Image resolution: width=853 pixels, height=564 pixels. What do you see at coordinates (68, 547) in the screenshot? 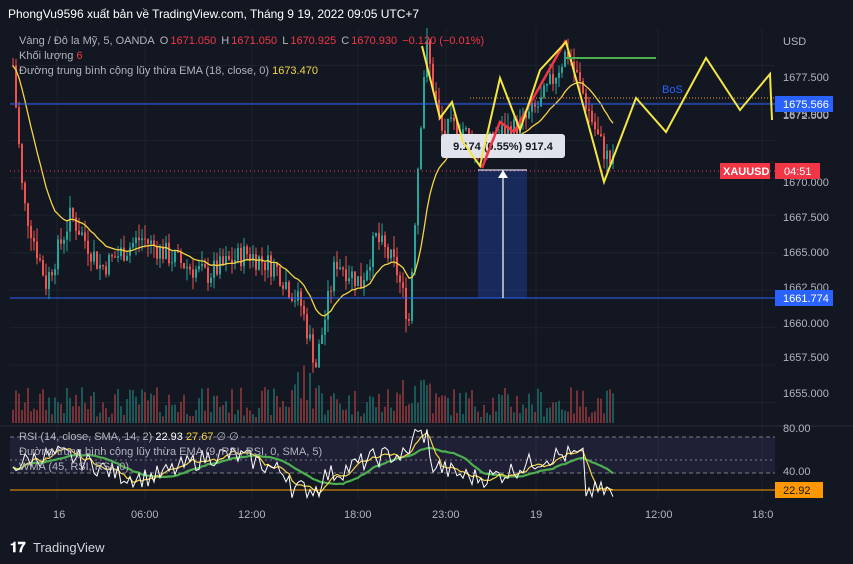
I see `footer-brand: TradingView` at bounding box center [68, 547].